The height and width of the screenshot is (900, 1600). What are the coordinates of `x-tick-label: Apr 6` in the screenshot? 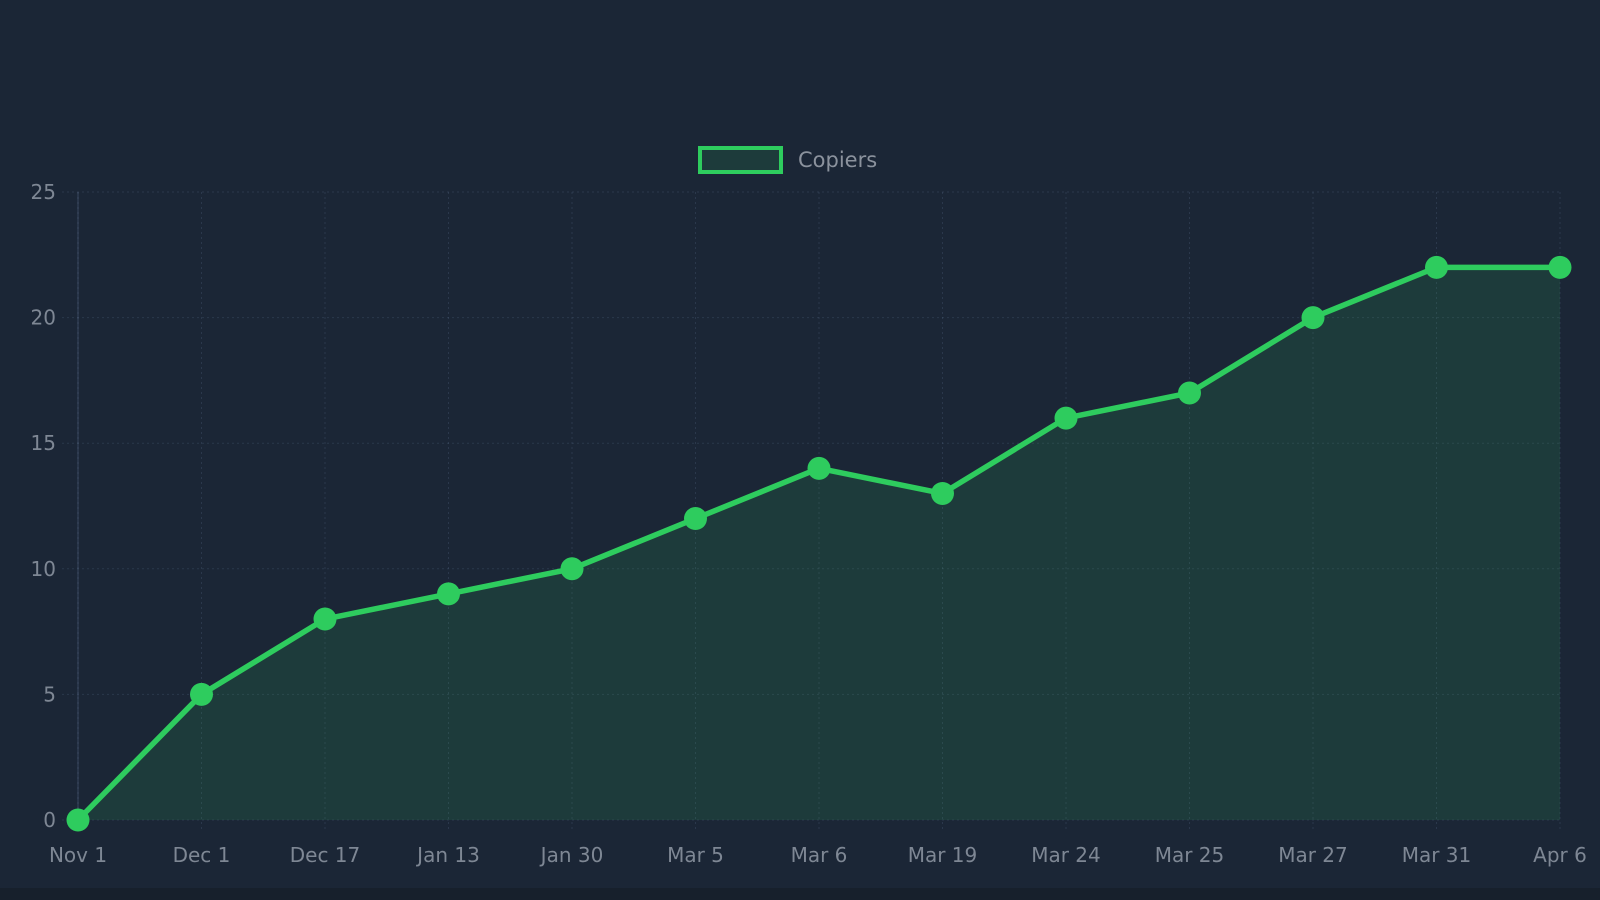 It's located at (1560, 855).